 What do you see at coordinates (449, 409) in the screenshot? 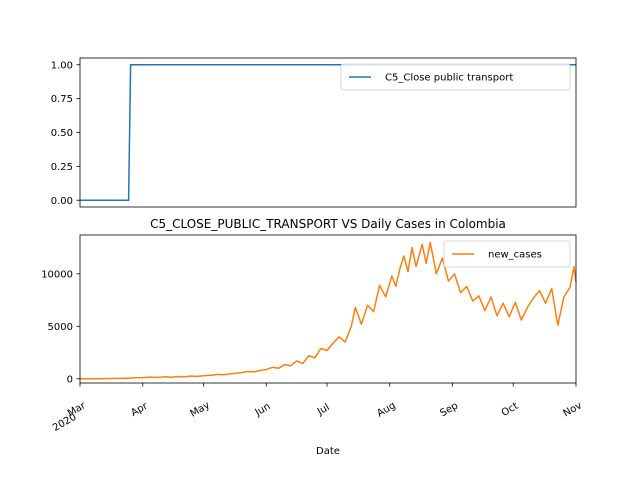
I see `x-tick-label: Sep` at bounding box center [449, 409].